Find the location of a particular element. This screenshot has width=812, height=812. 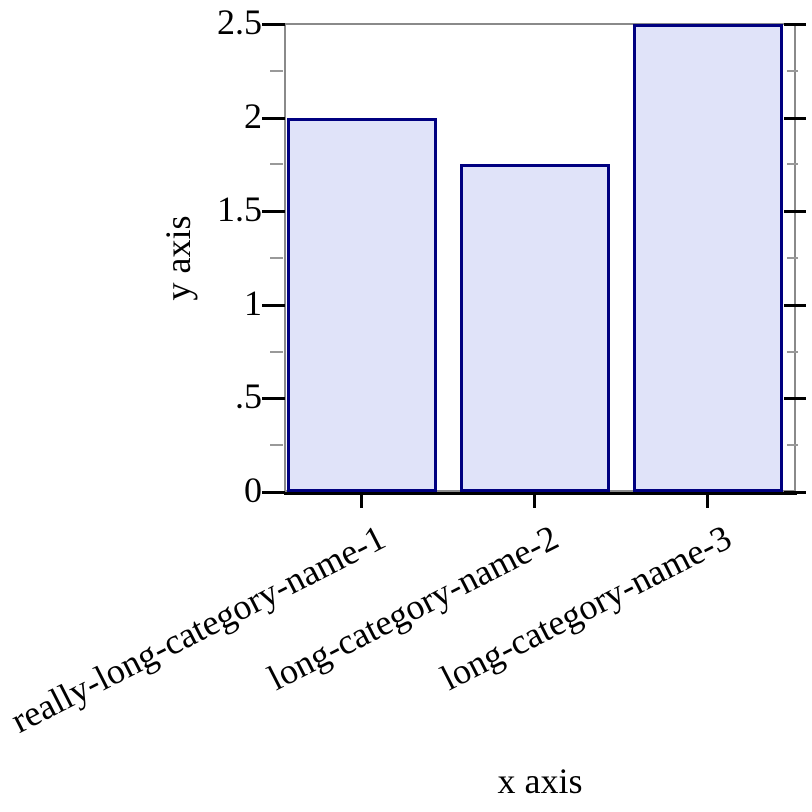

y-tick-label: 1 is located at coordinates (253, 302).